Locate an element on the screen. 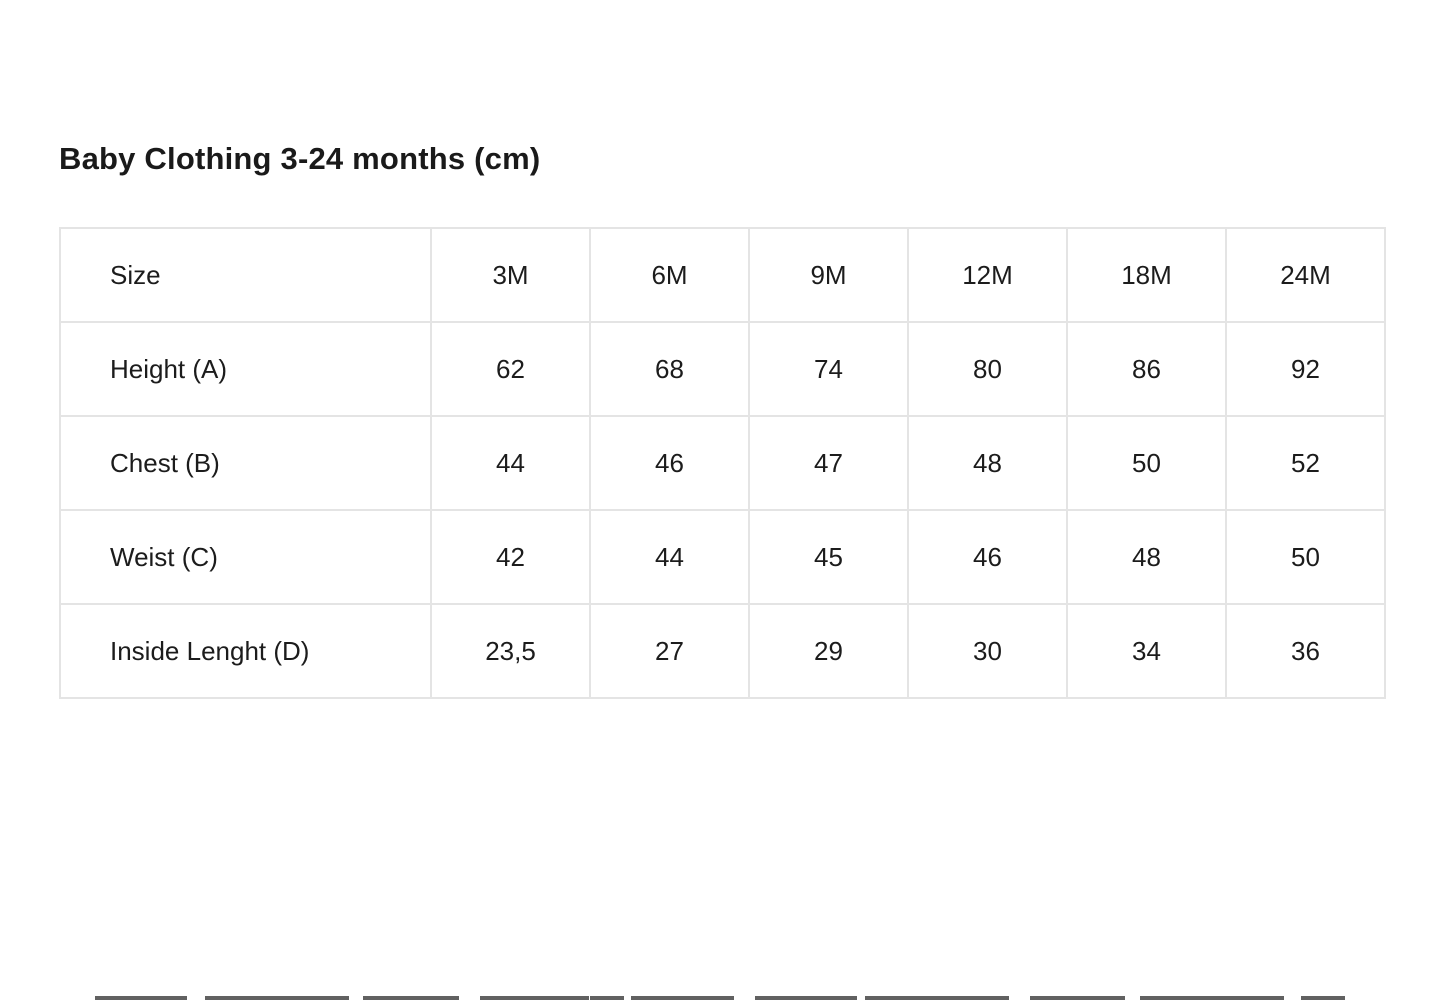  table-row-weist: Weist (C) 42 44 45 46 48 50 is located at coordinates (722, 557).